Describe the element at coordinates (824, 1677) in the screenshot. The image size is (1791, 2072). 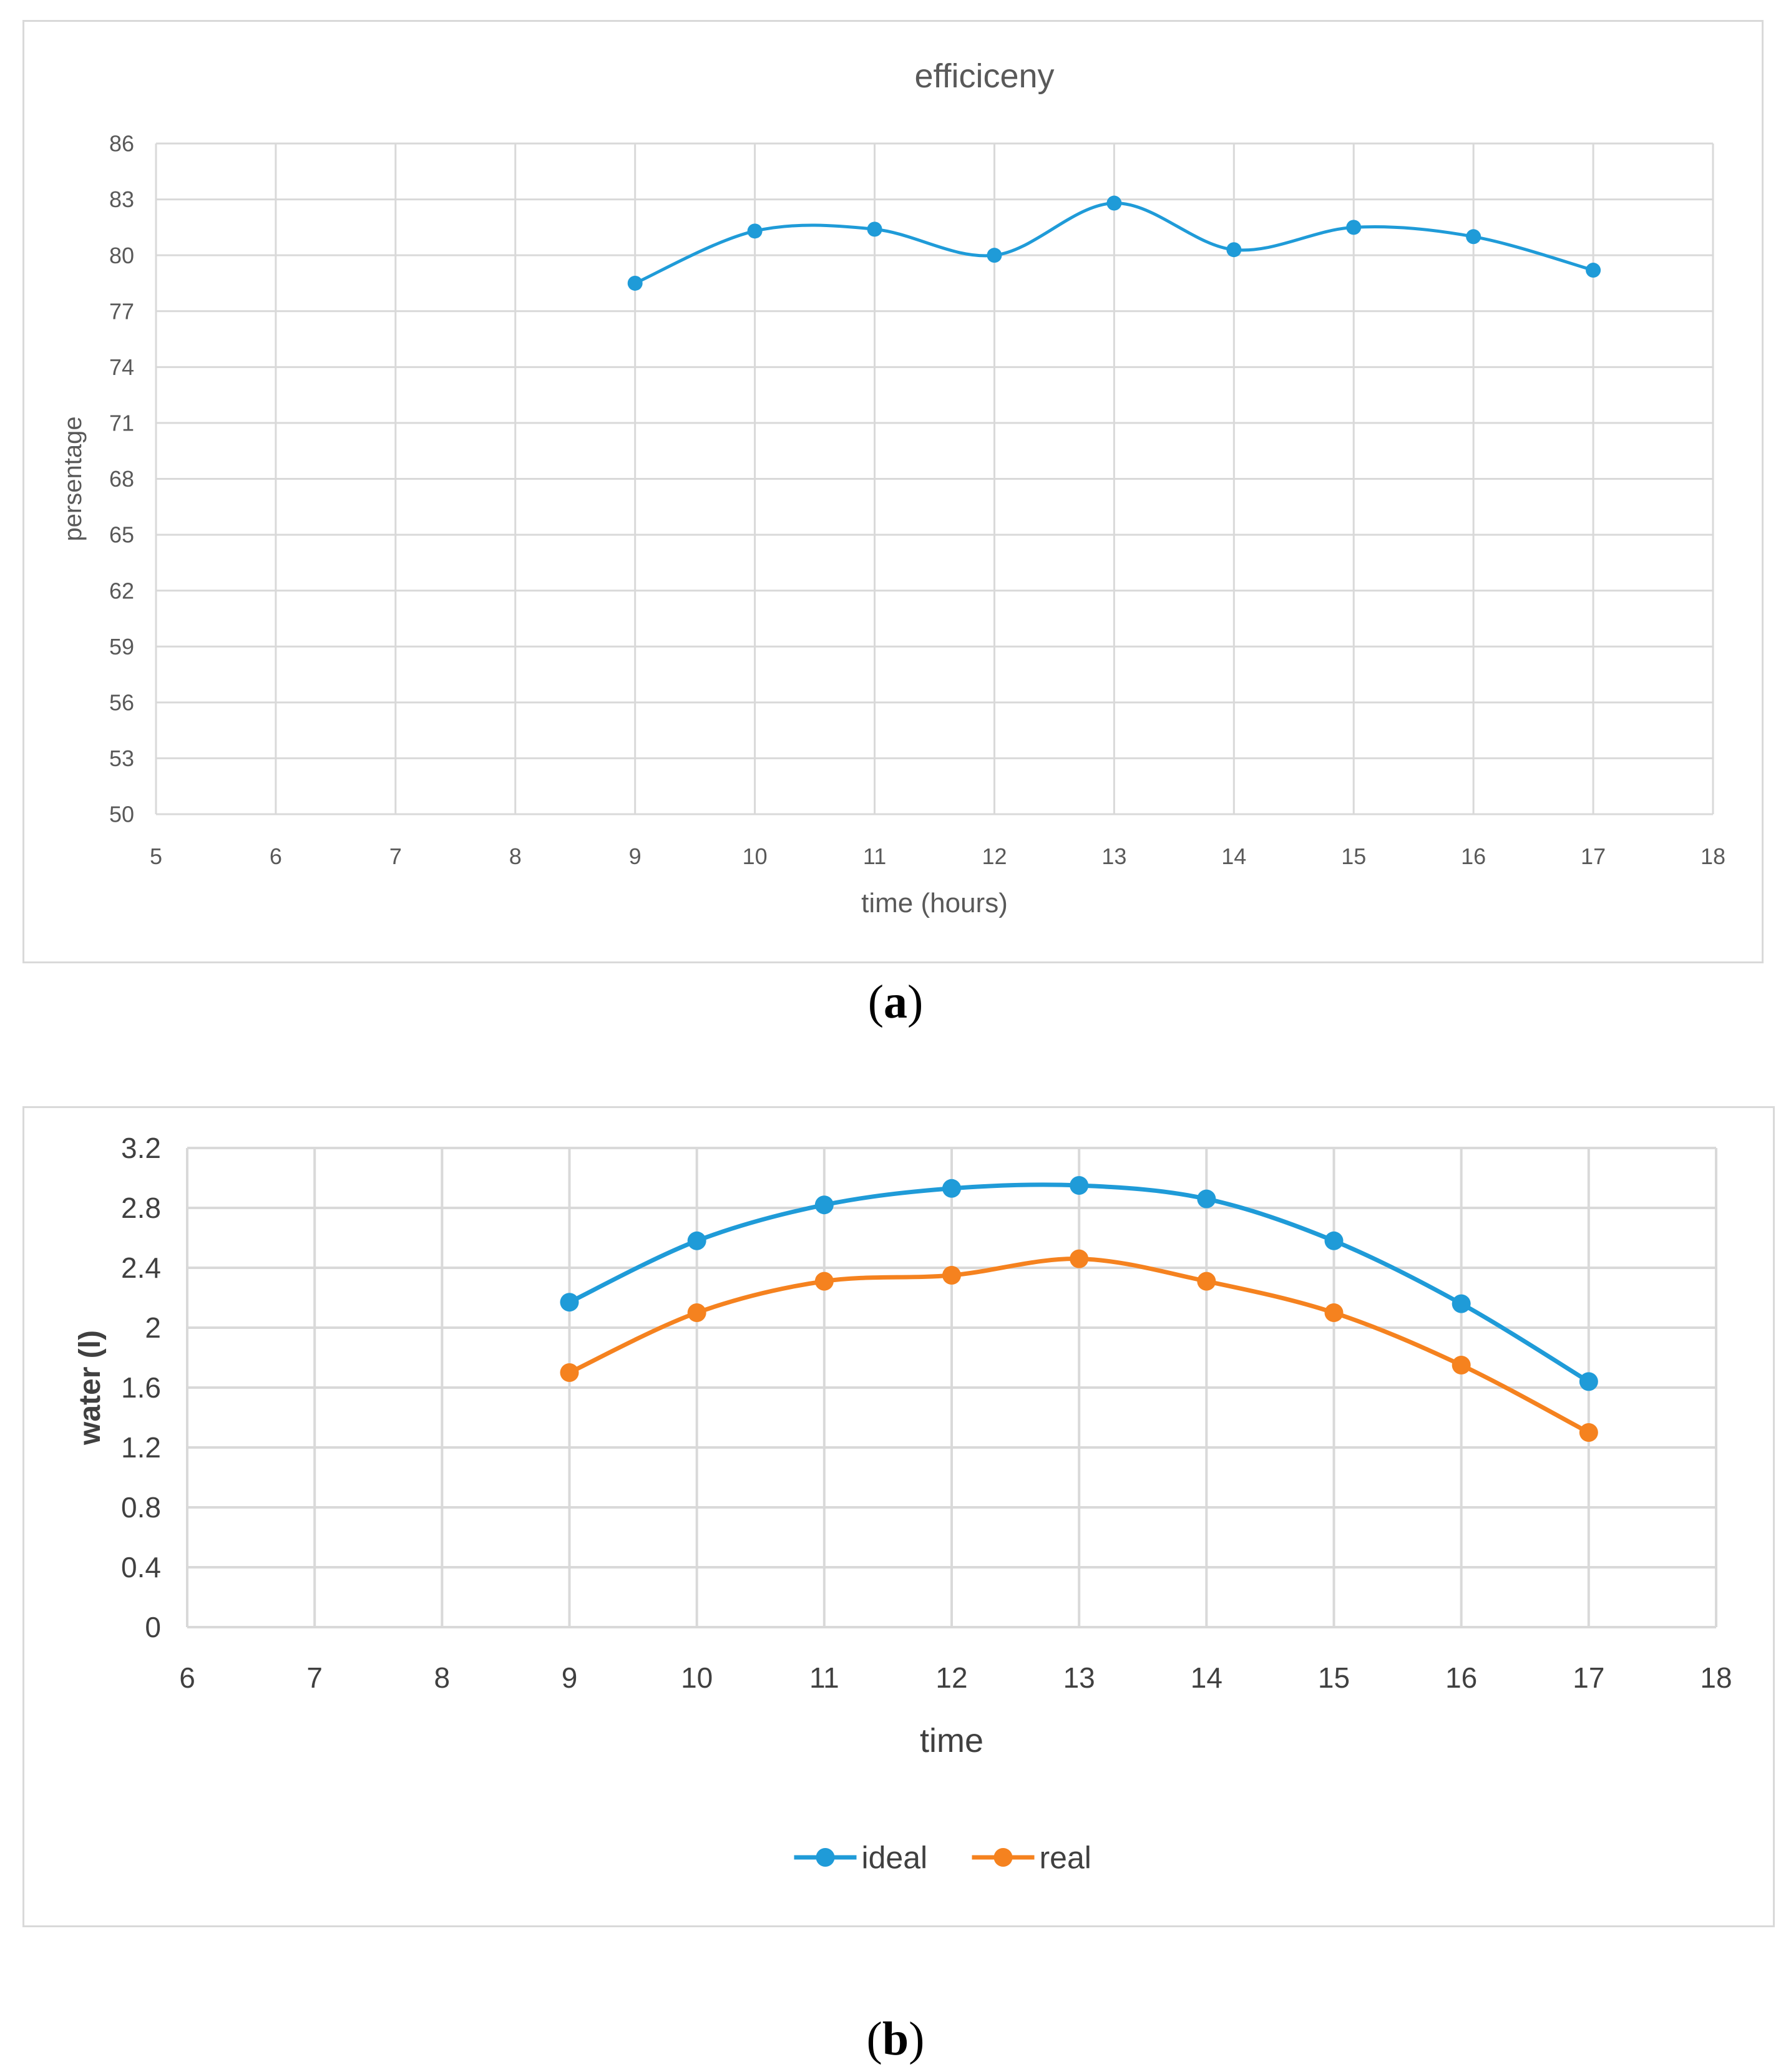
I see `chart-b-xtick-label-5: 11` at that location.